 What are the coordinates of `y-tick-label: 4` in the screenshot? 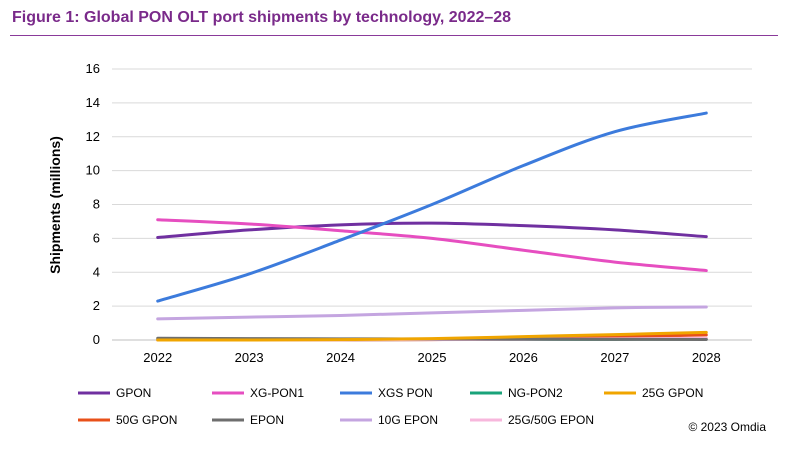 It's located at (96, 271).